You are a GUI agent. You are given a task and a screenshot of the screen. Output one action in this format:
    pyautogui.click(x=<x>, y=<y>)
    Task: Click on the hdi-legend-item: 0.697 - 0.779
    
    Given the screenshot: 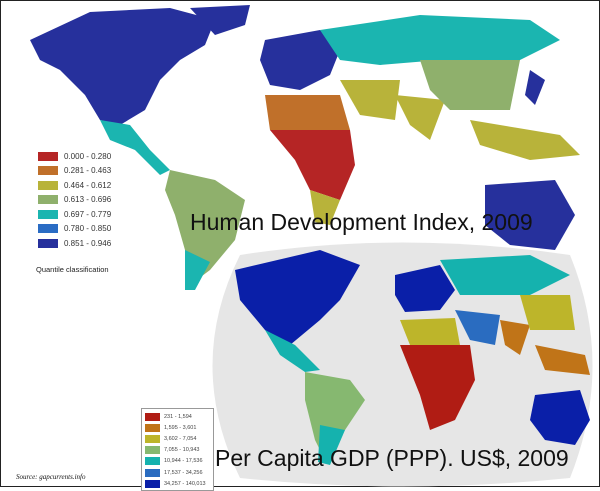 What is the action you would take?
    pyautogui.click(x=74, y=214)
    